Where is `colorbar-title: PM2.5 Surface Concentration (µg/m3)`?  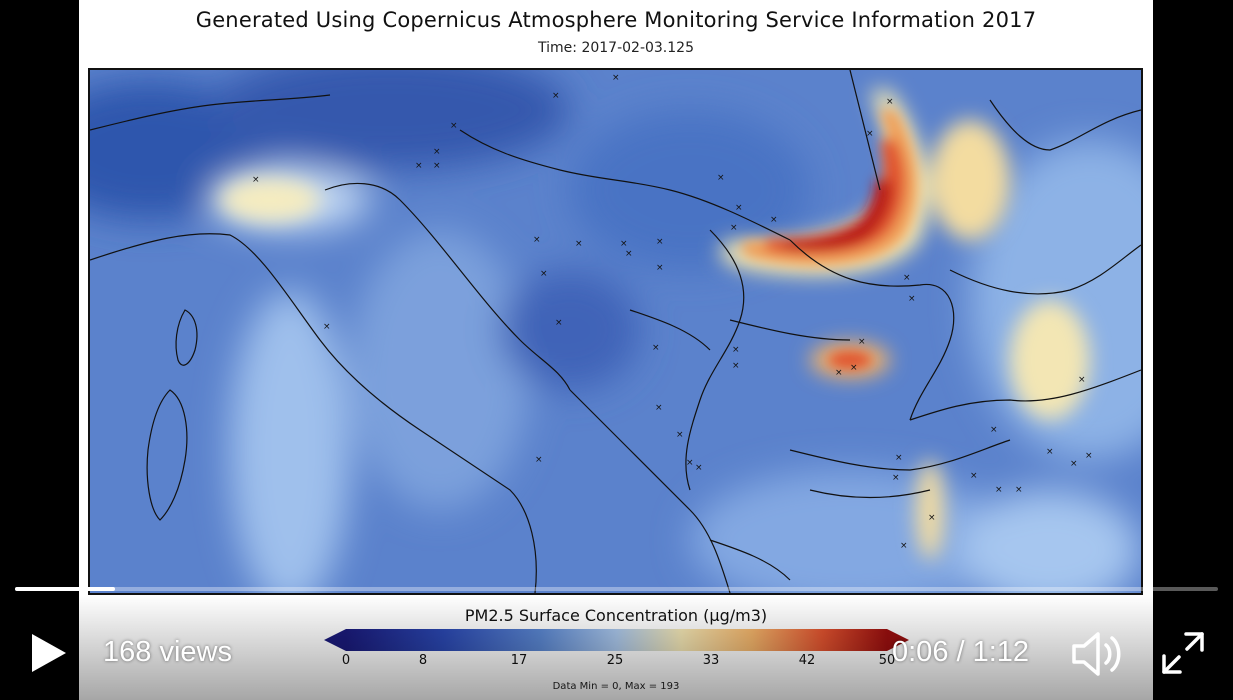 colorbar-title: PM2.5 Surface Concentration (µg/m3) is located at coordinates (616, 615).